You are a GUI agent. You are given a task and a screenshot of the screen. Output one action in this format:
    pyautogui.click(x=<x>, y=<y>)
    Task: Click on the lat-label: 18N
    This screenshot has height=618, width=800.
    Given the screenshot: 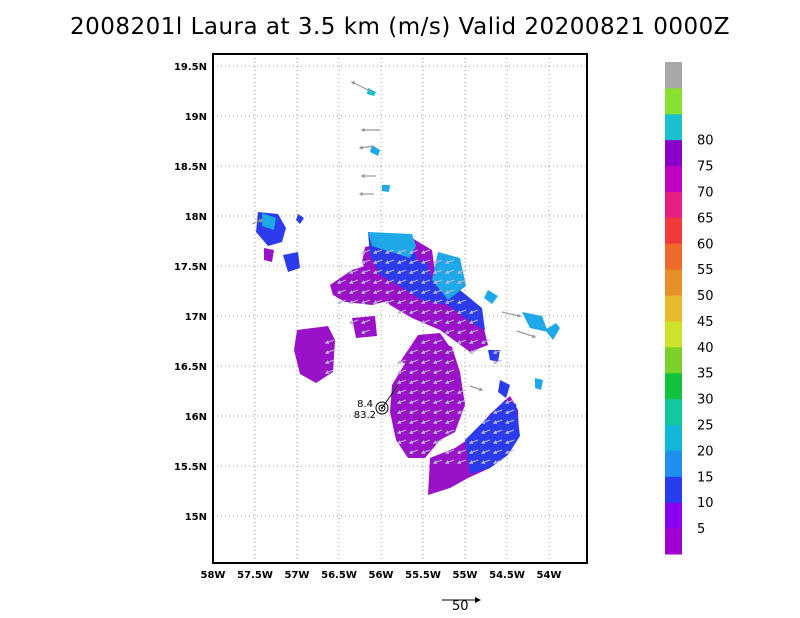 What is the action you would take?
    pyautogui.click(x=196, y=217)
    